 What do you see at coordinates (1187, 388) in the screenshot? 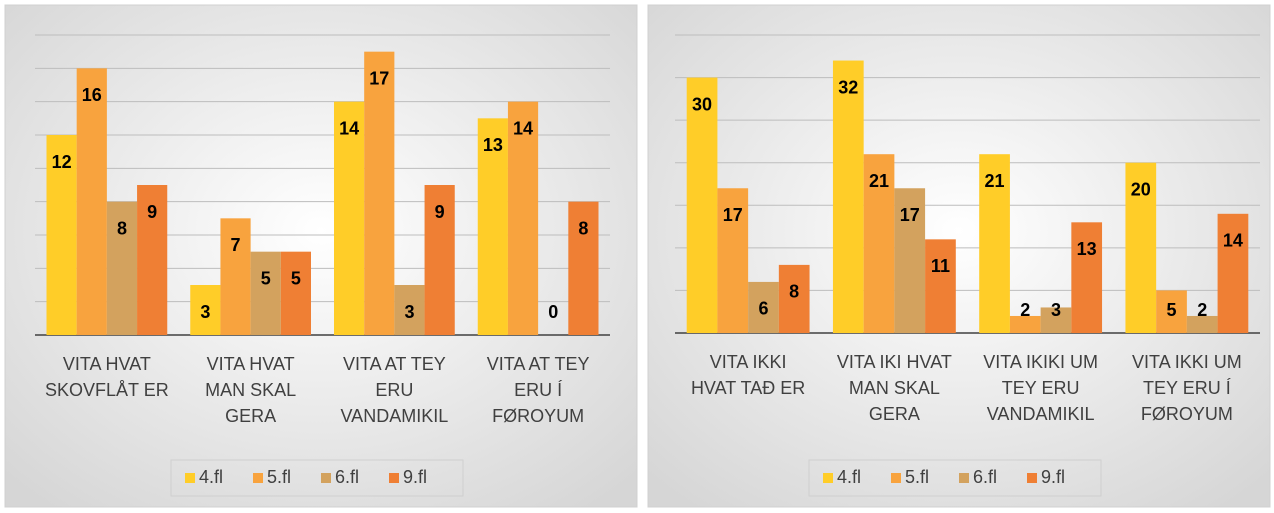
I see `x-tick-label: TEY ERU Í` at bounding box center [1187, 388].